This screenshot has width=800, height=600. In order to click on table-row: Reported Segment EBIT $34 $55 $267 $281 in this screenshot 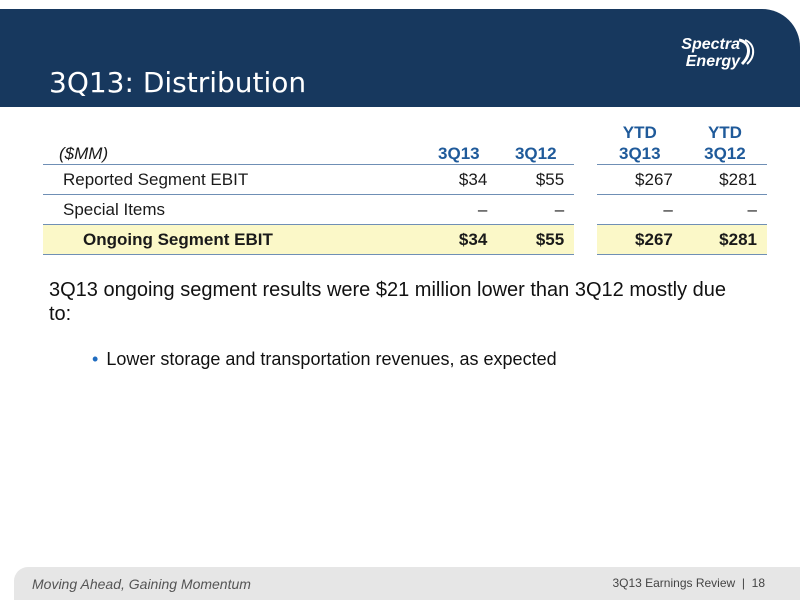, I will do `click(405, 179)`.